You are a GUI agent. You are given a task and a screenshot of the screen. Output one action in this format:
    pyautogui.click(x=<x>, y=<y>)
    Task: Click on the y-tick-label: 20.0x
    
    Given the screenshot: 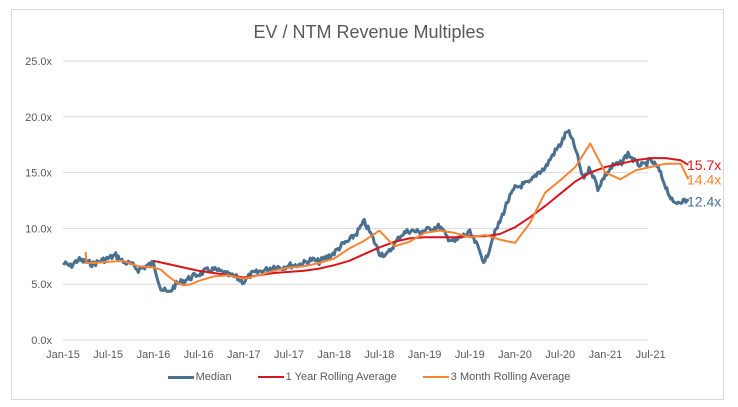 What is the action you would take?
    pyautogui.click(x=38, y=118)
    